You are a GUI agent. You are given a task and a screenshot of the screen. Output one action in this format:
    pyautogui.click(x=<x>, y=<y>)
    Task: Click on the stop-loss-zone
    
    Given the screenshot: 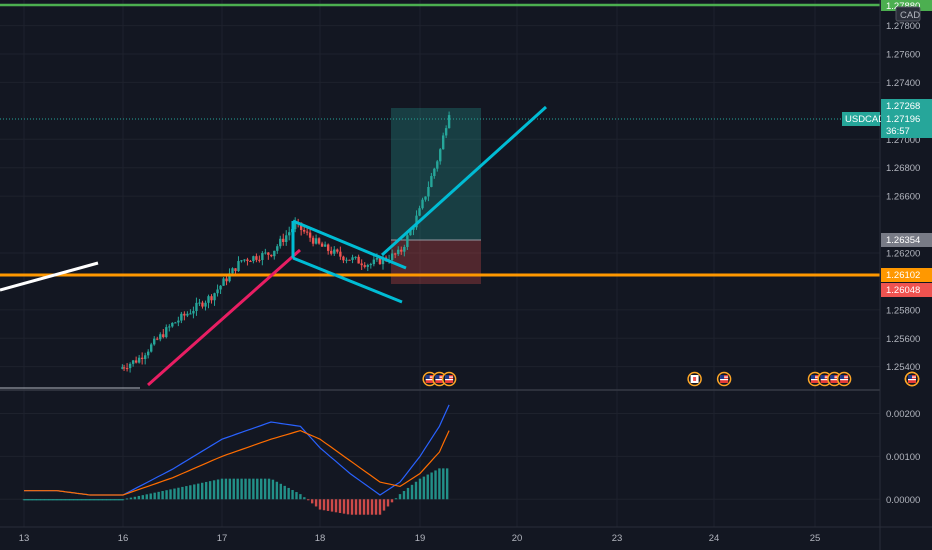 What is the action you would take?
    pyautogui.click(x=436, y=262)
    